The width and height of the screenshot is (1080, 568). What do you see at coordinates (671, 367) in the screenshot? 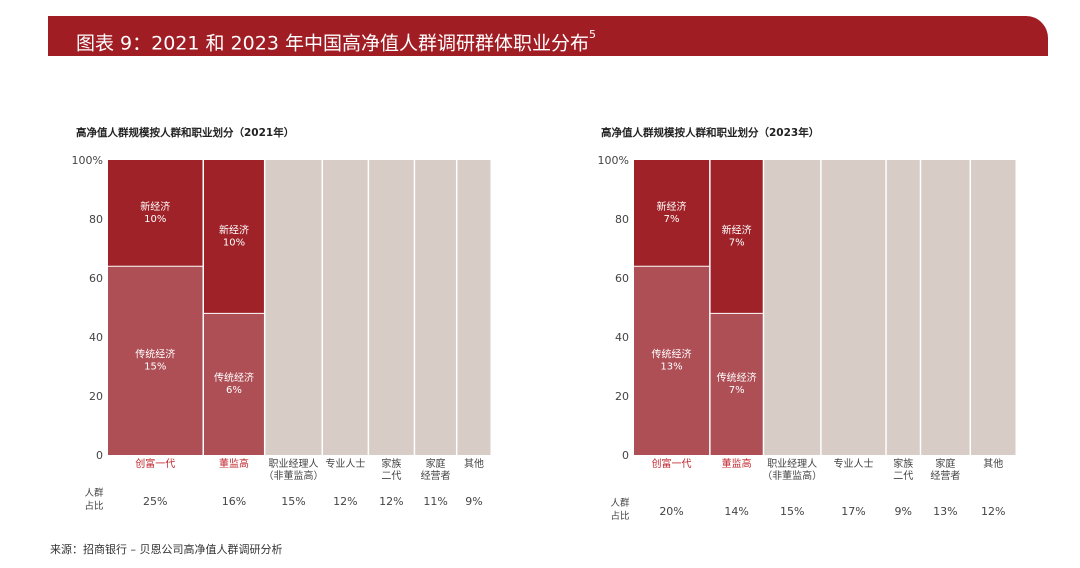
I see `segment-label: 13%` at bounding box center [671, 367].